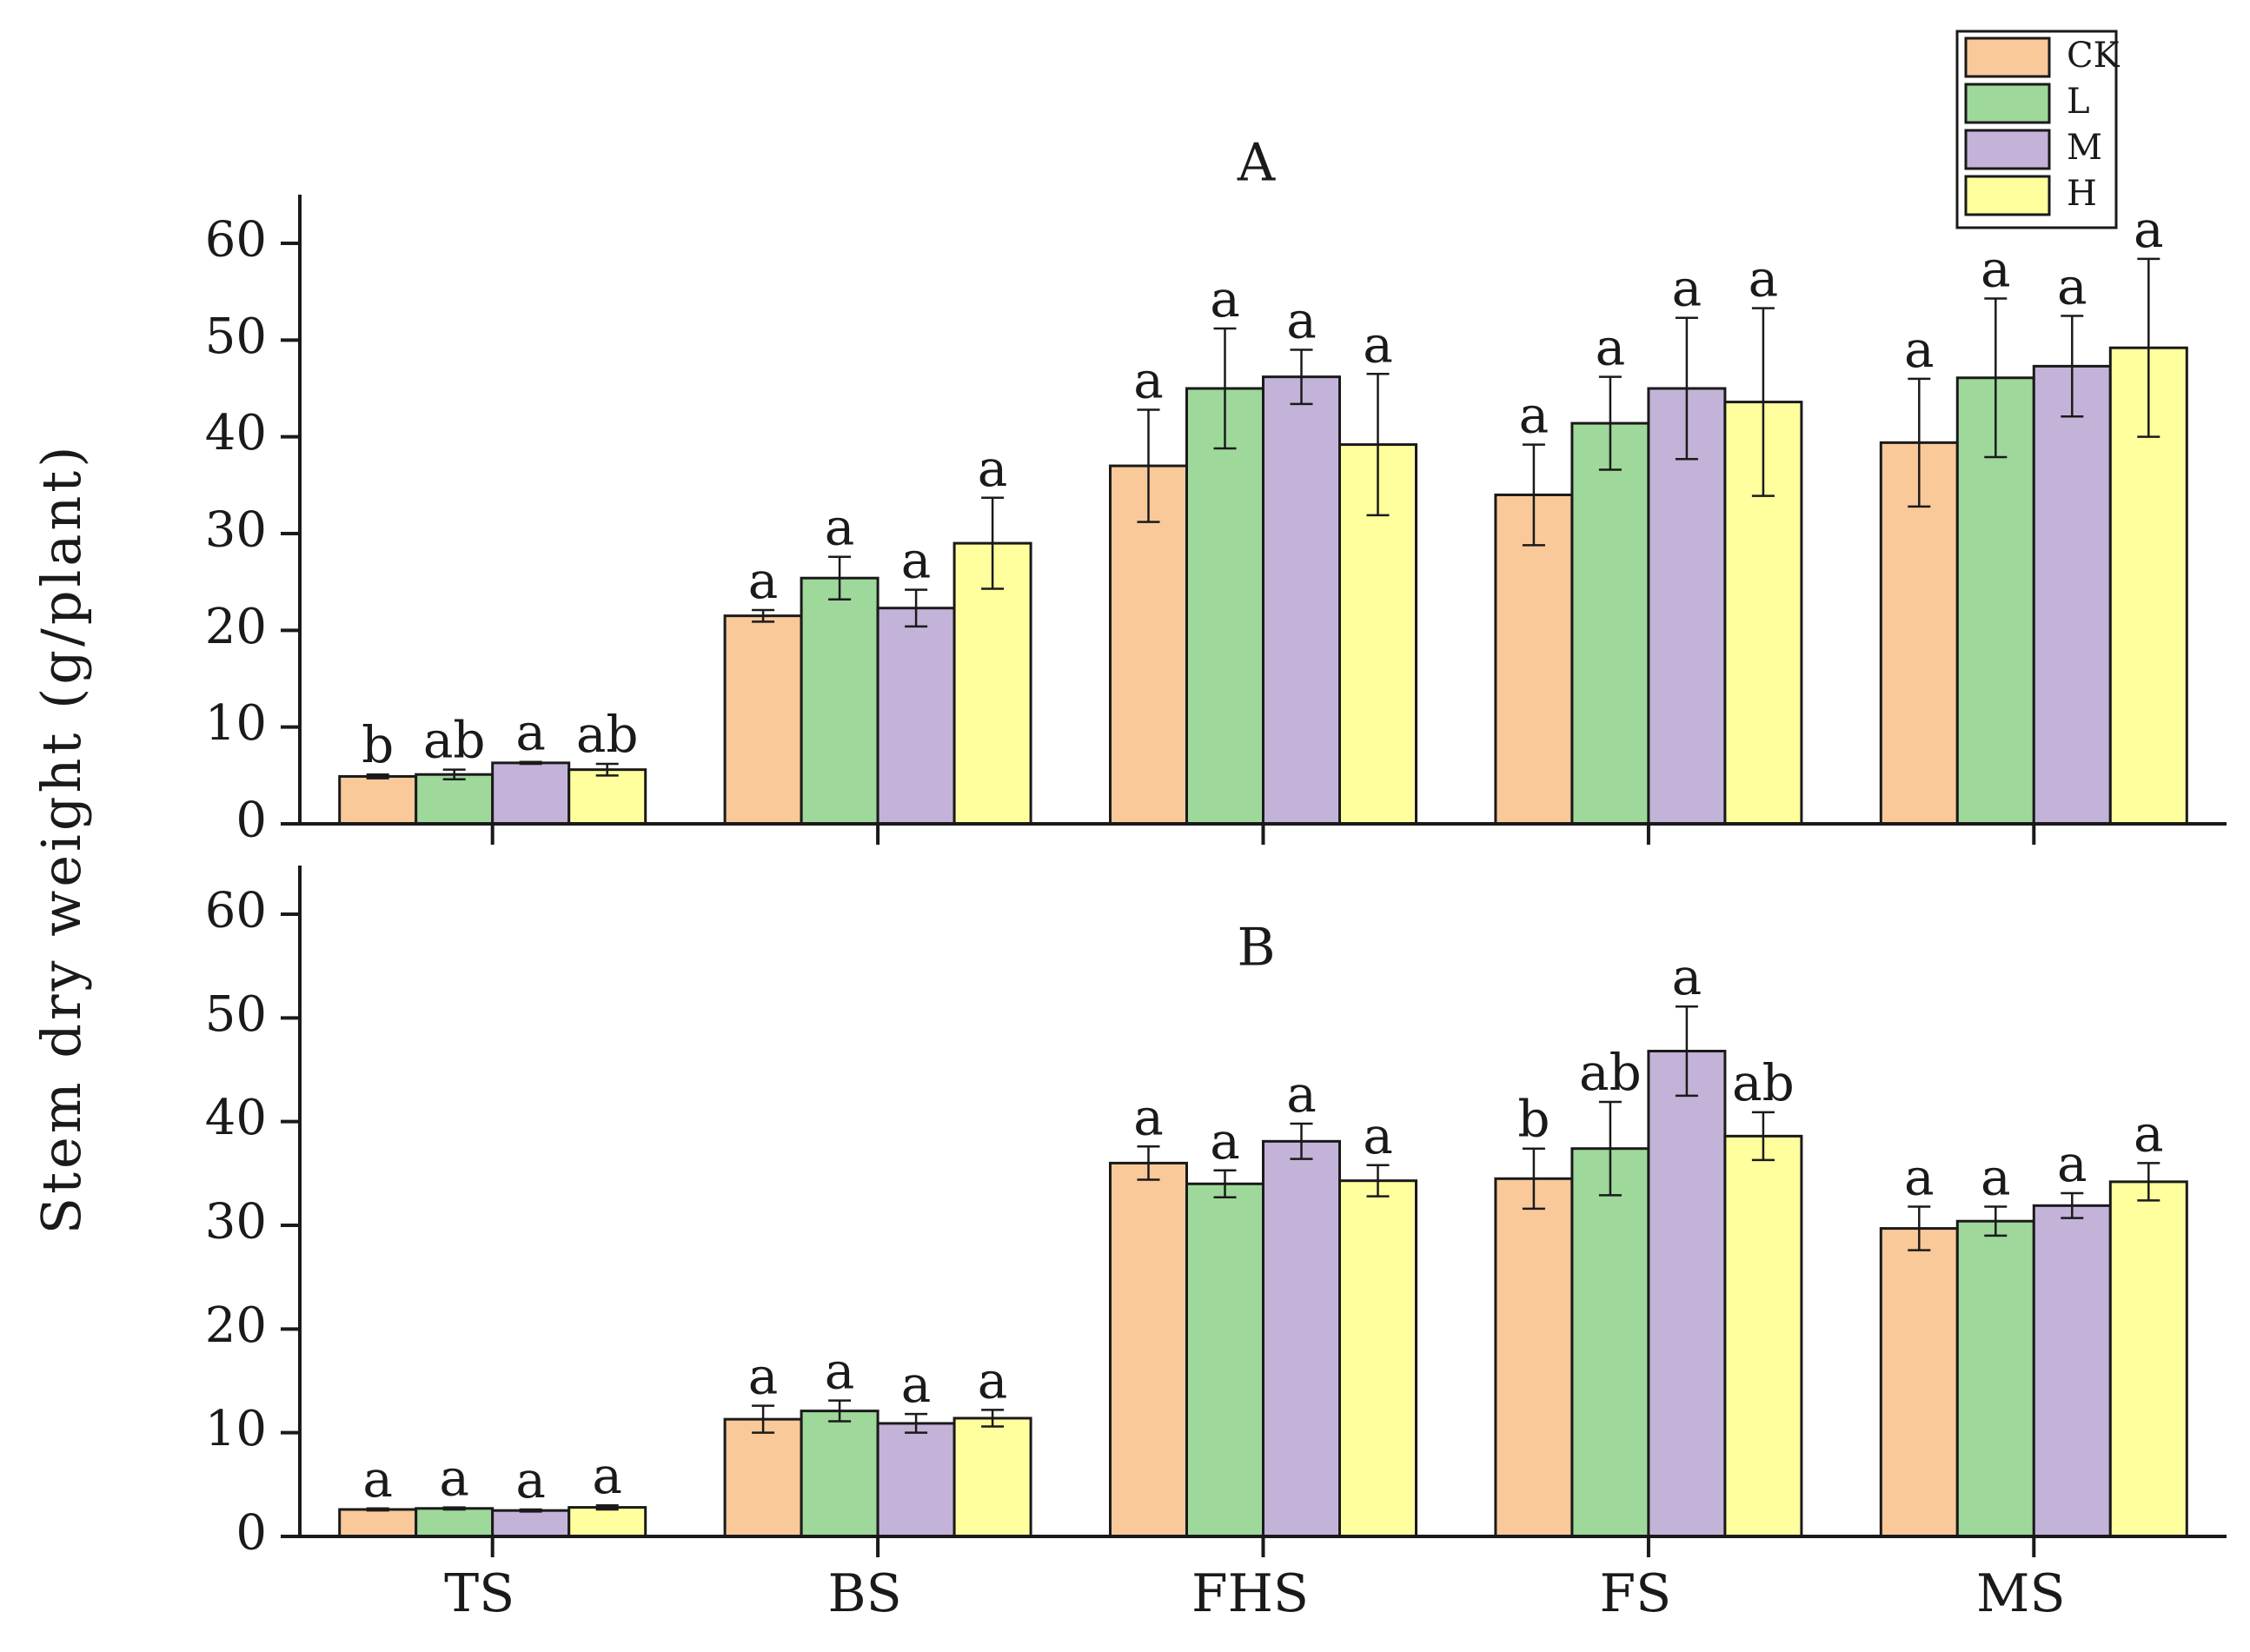  I want to click on x-tick-label: FHS, so click(1250, 1594).